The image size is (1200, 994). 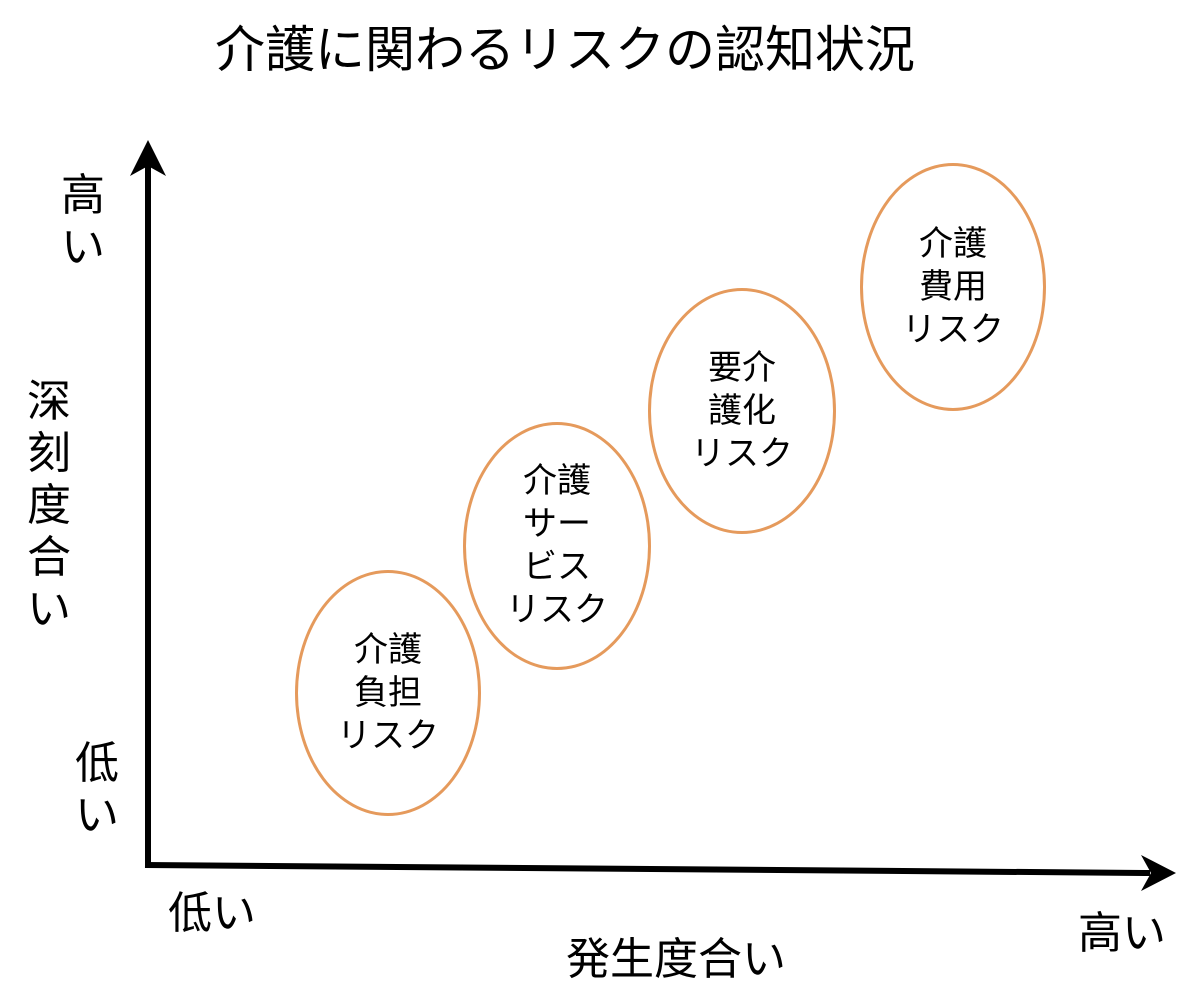 I want to click on x-axis-low-label: 低い, so click(x=212, y=913).